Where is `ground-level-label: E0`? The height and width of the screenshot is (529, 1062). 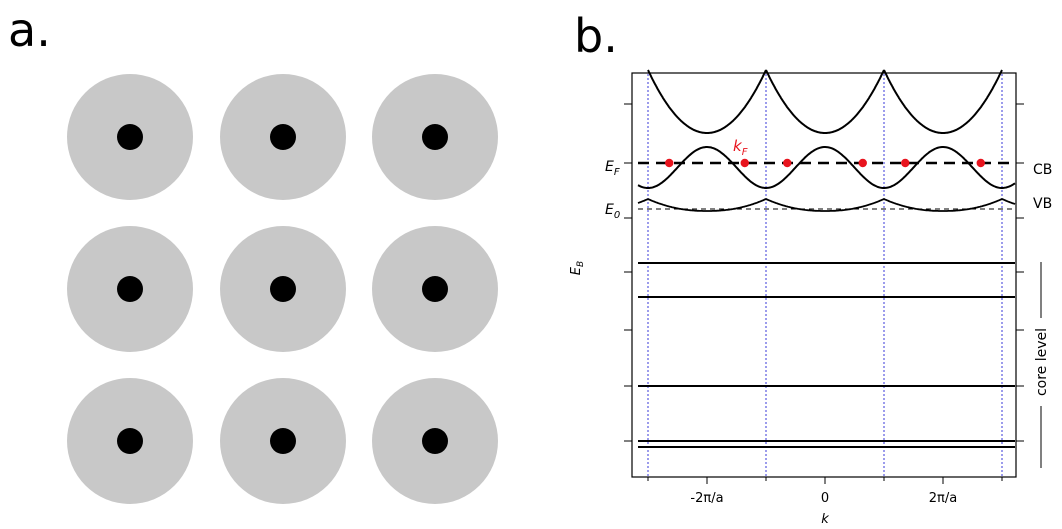 ground-level-label: E0 is located at coordinates (612, 211).